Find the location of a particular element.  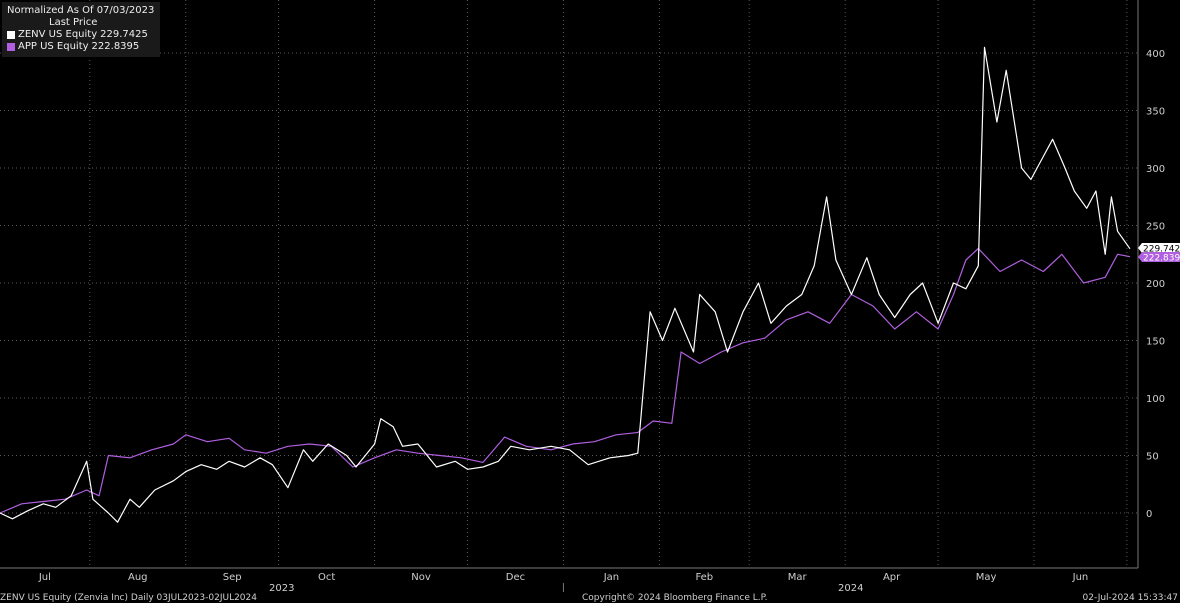

footer-timestamp: 02-Jul-2024 15:33:47 is located at coordinates (1130, 598).